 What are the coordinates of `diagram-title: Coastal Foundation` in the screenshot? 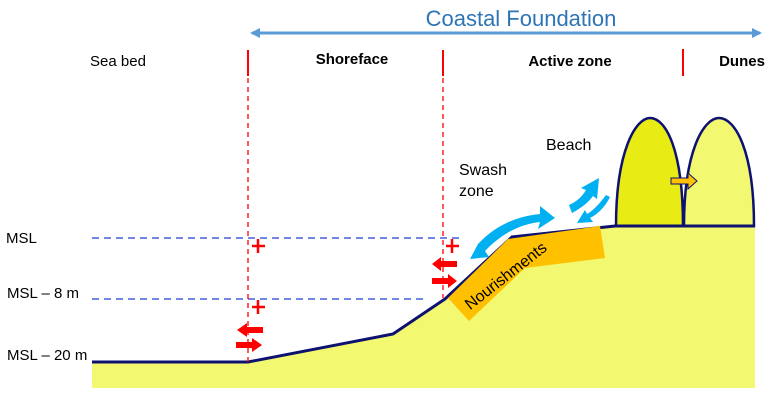 It's located at (521, 18).